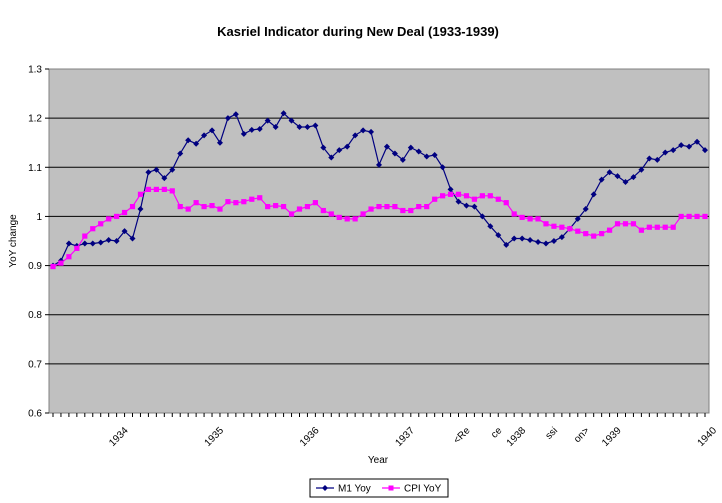  Describe the element at coordinates (35, 414) in the screenshot. I see `y-tick-label: 0.6` at that location.